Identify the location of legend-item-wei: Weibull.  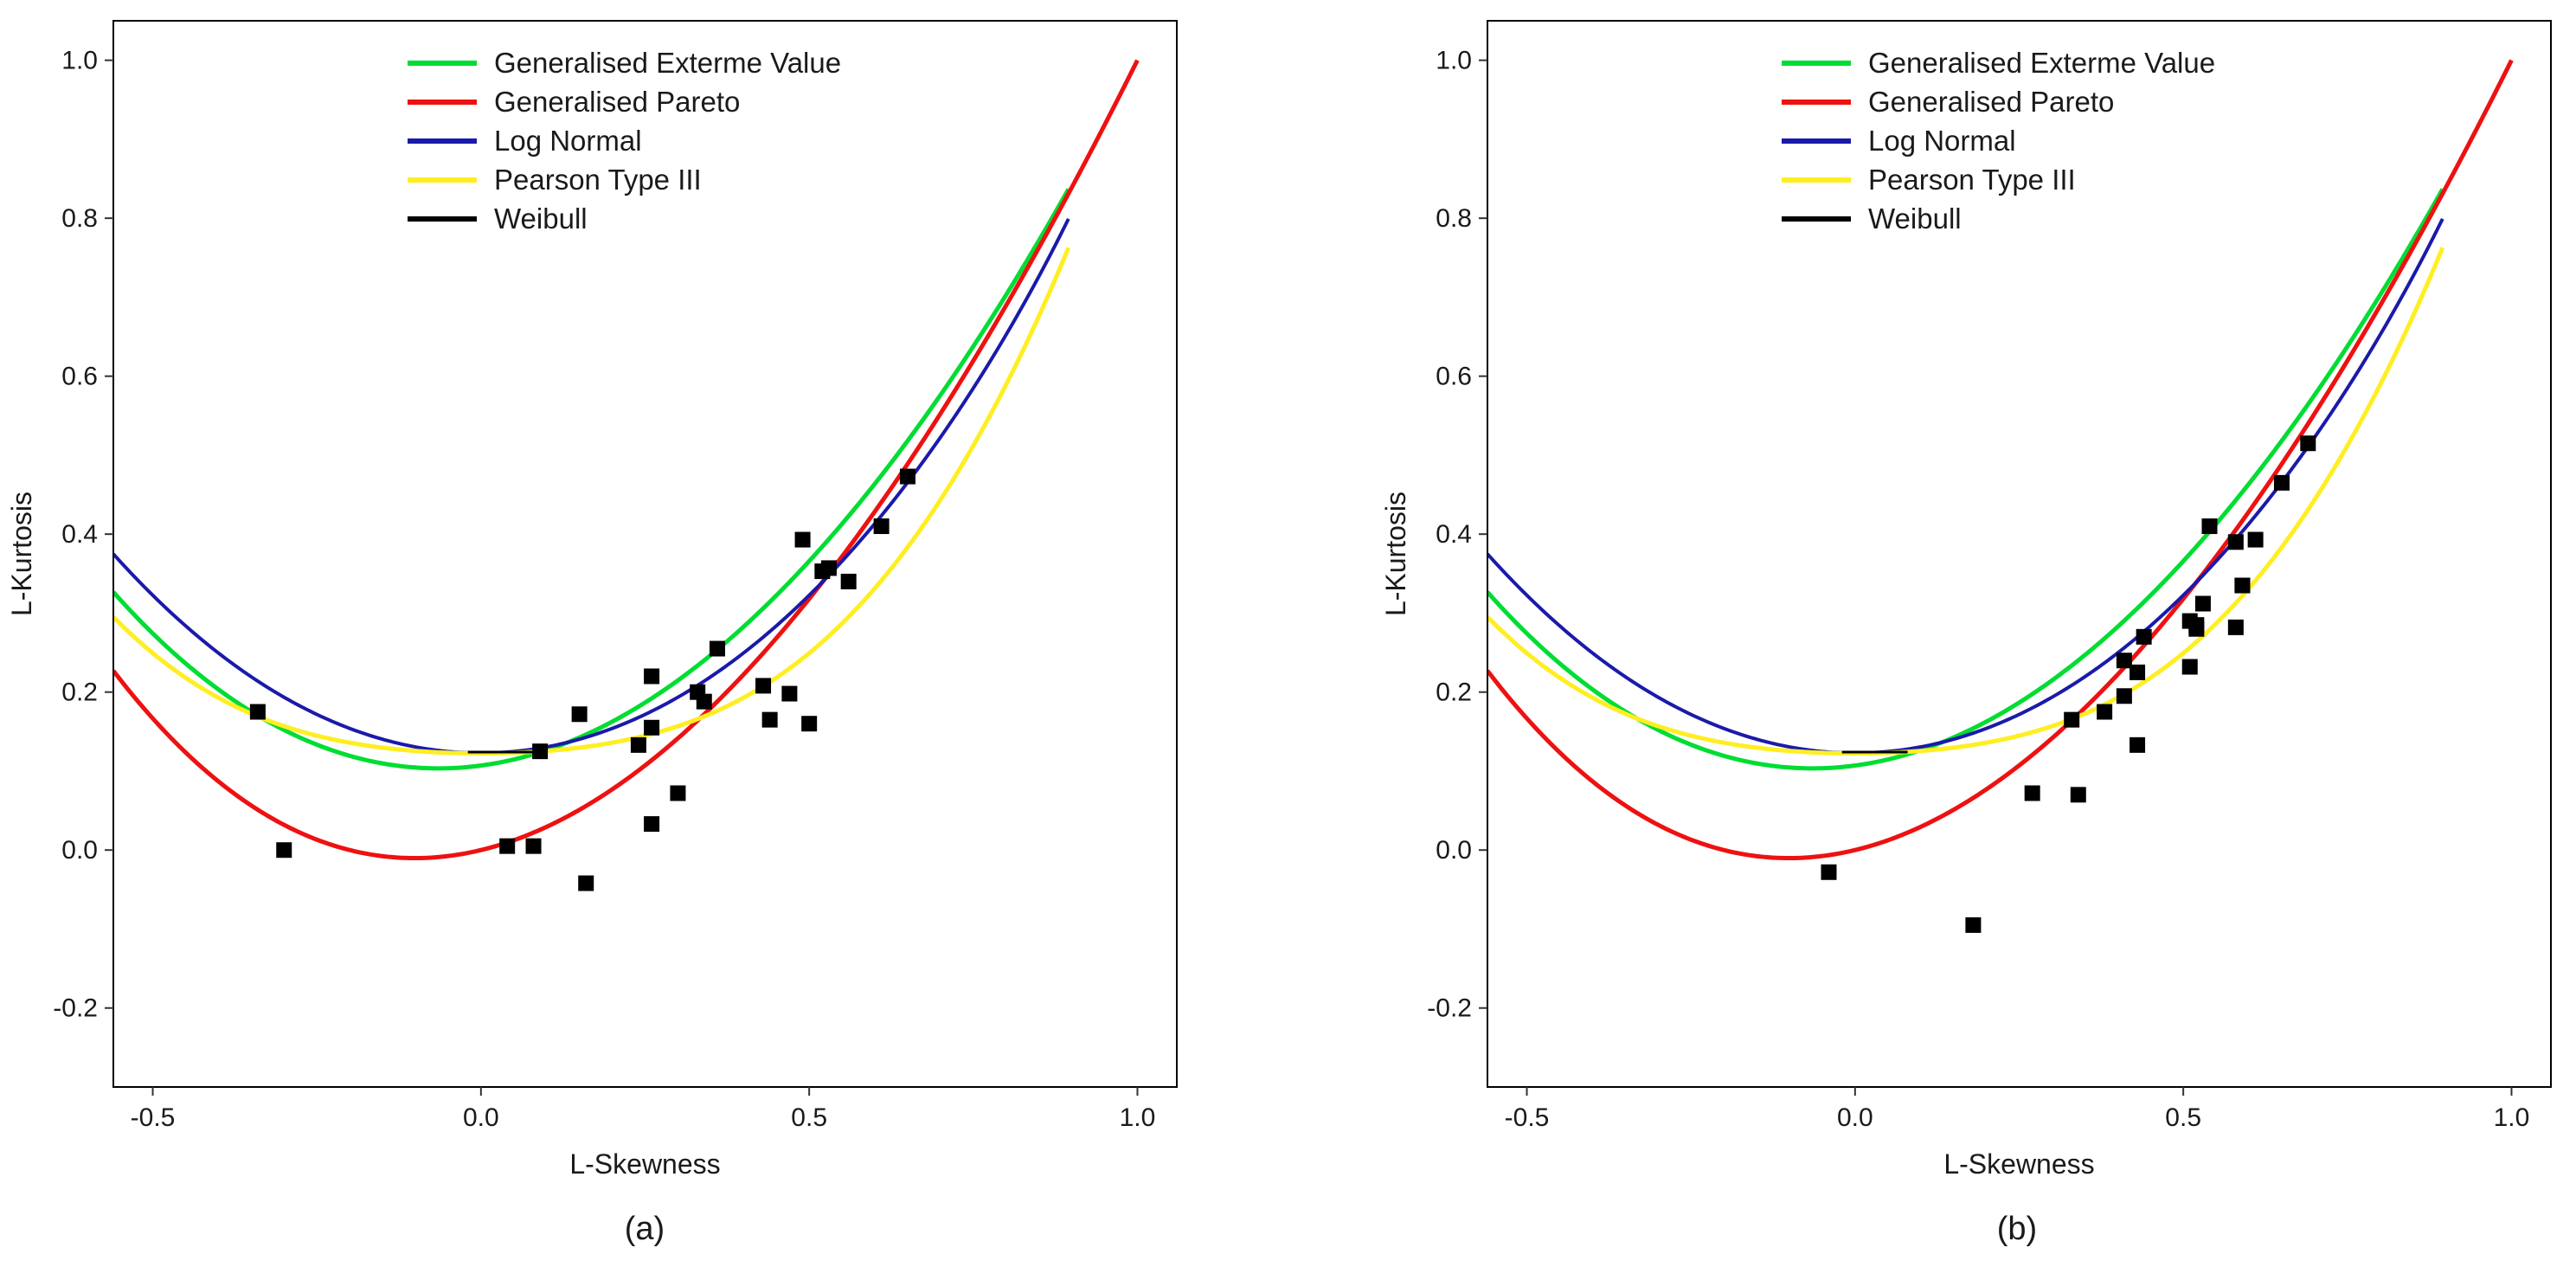
(498, 219).